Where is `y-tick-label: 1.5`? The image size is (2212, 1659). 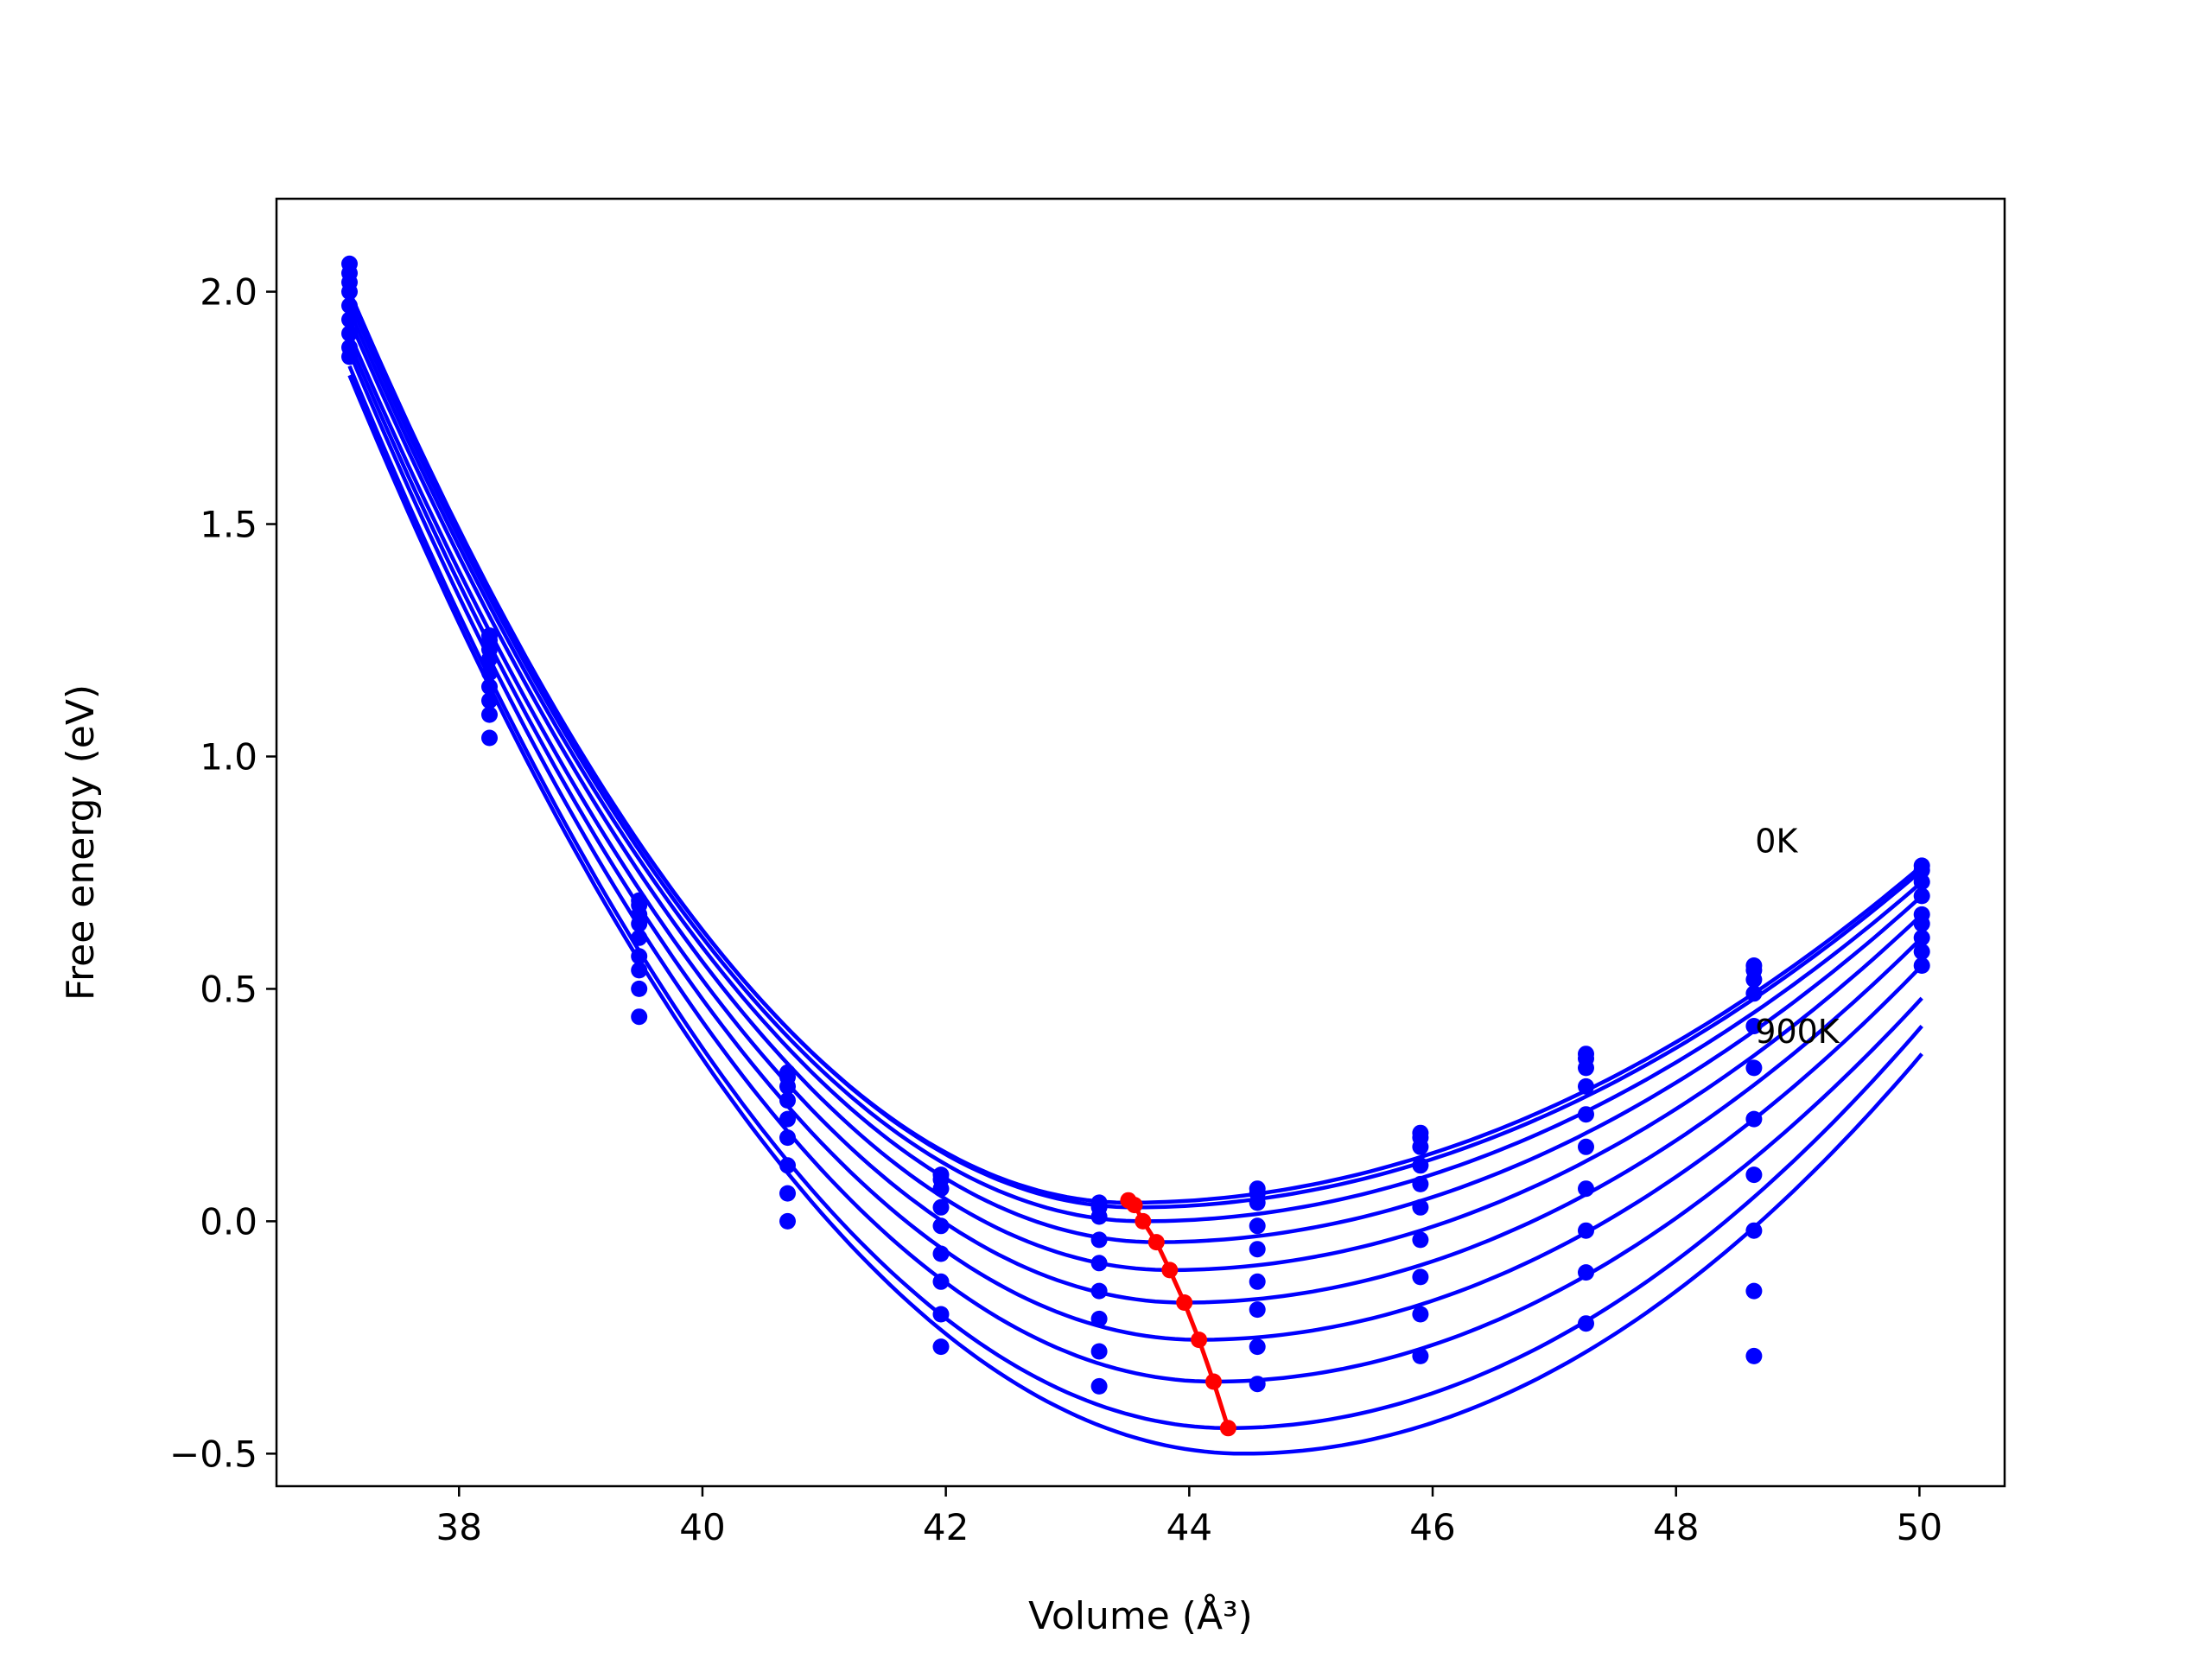
y-tick-label: 1.5 is located at coordinates (229, 525).